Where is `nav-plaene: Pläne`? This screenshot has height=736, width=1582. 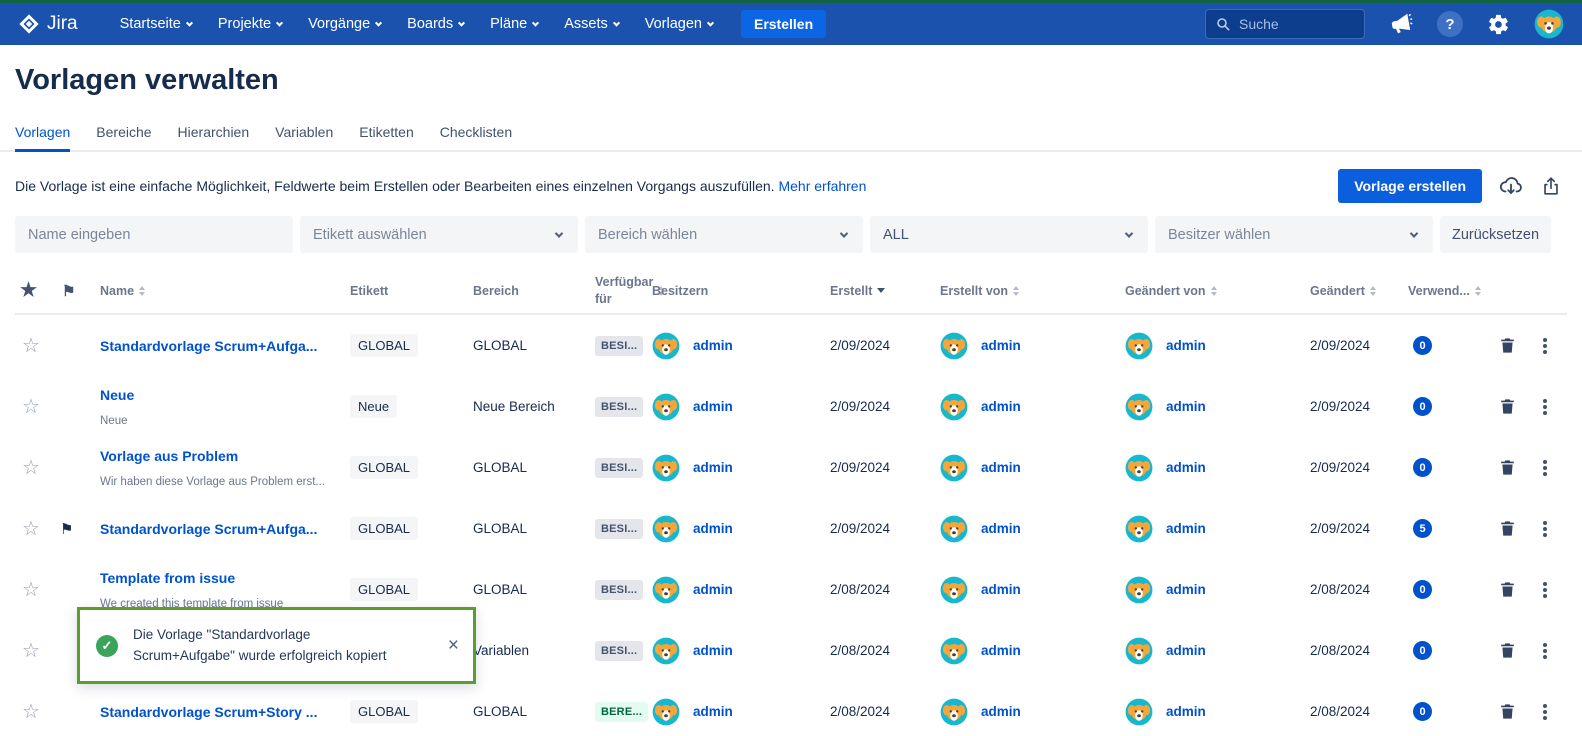
nav-plaene: Pläne is located at coordinates (515, 24).